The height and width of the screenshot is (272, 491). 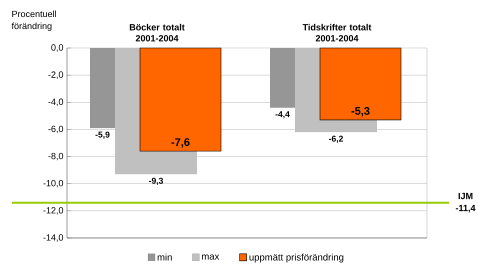 I want to click on y-tick-label: -8,0, so click(x=56, y=156).